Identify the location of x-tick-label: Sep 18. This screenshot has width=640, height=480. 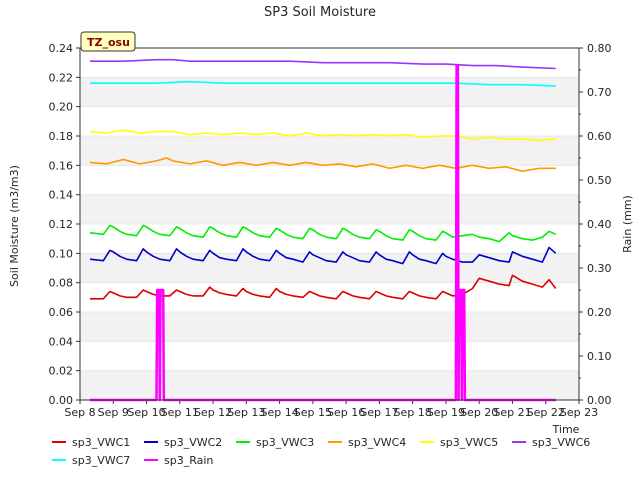
(413, 412).